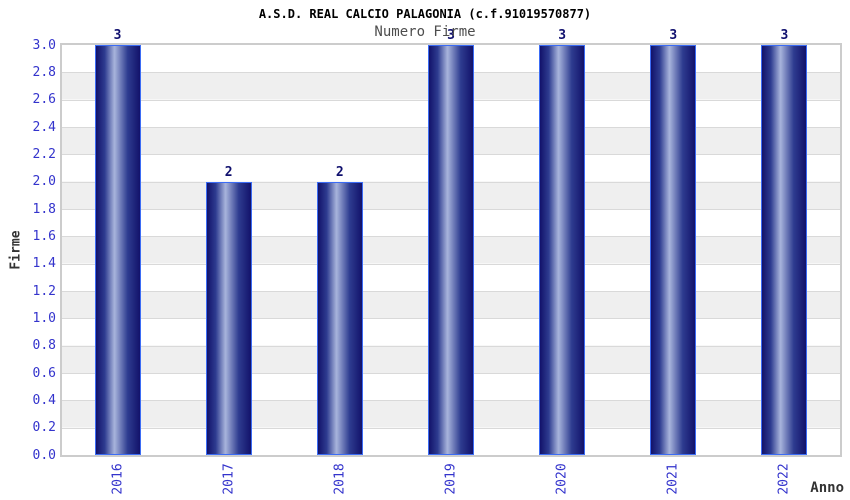 Image resolution: width=850 pixels, height=500 pixels. What do you see at coordinates (451, 479) in the screenshot?
I see `x-tick-label-2019: 2019` at bounding box center [451, 479].